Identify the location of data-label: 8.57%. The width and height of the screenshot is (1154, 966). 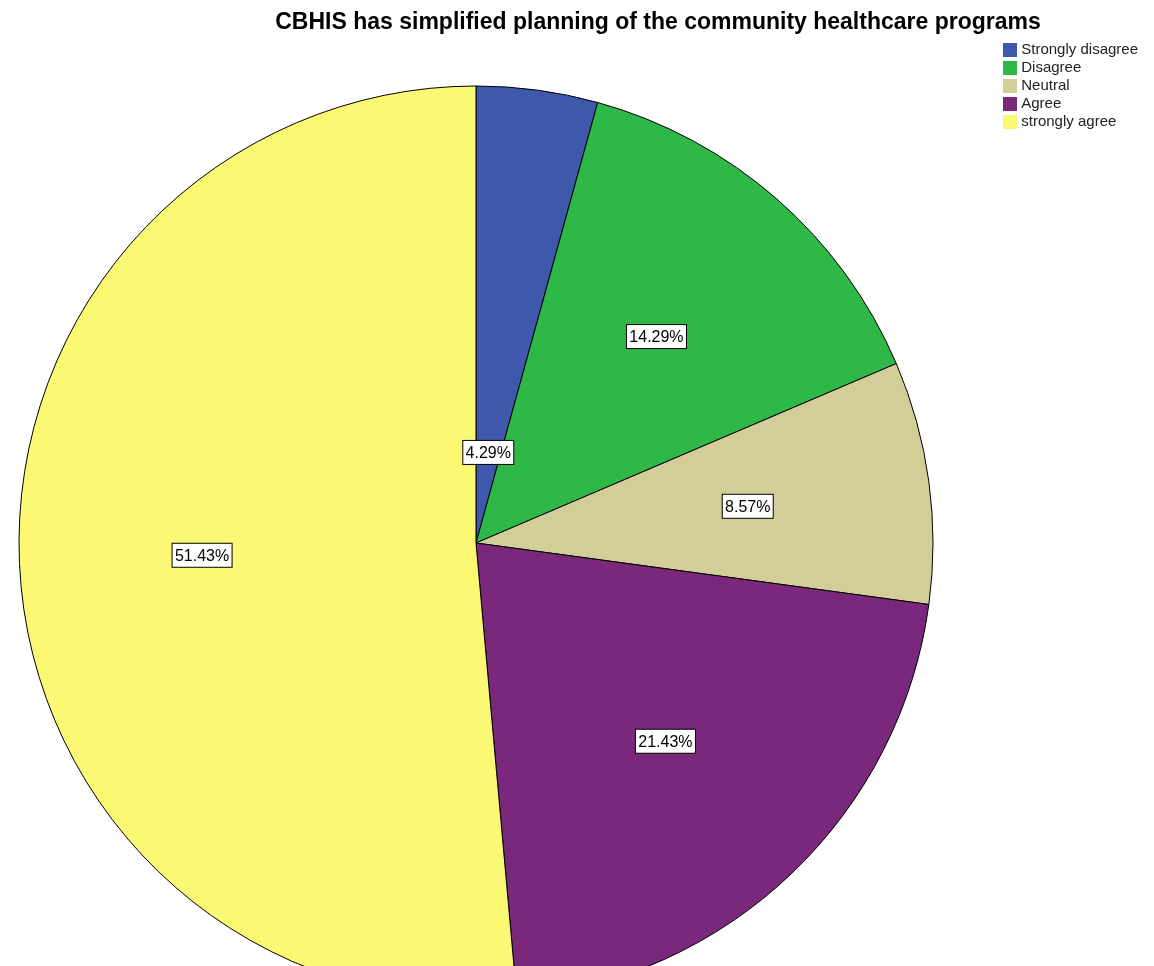
(748, 506).